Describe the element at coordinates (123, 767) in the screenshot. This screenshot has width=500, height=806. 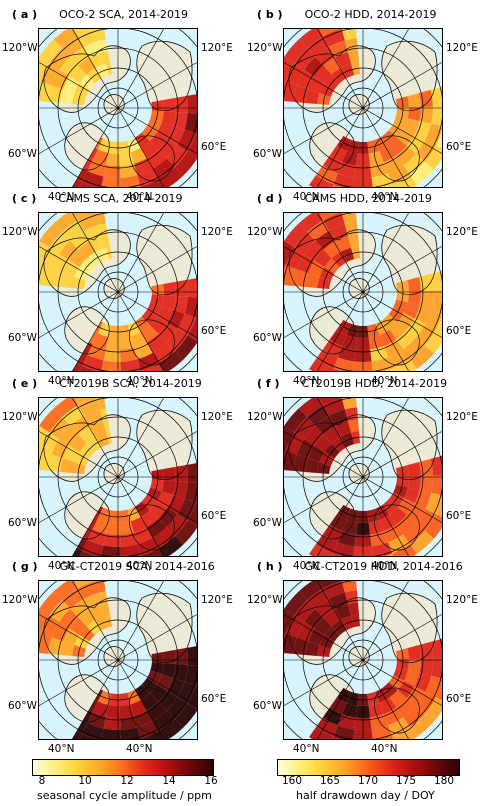
I see `colorbar-sca-gradient` at that location.